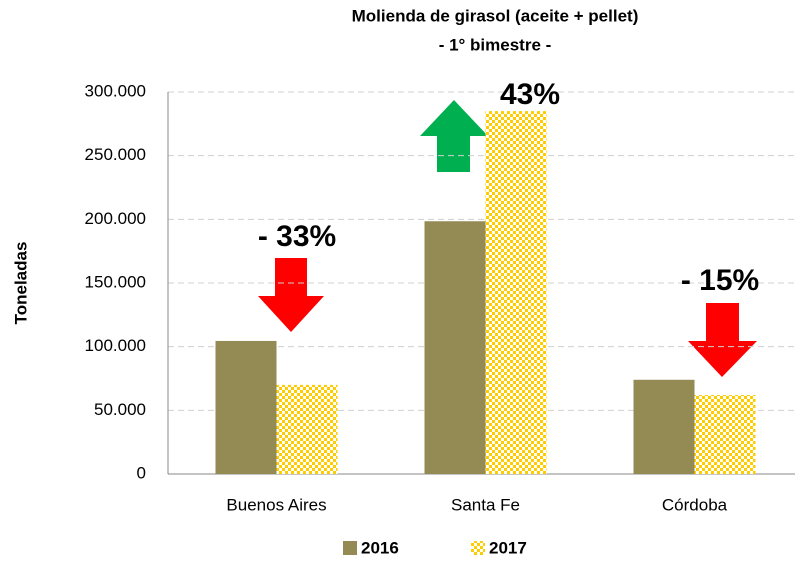  What do you see at coordinates (495, 44) in the screenshot?
I see `chart-subtitle: - 1° bimestre -` at bounding box center [495, 44].